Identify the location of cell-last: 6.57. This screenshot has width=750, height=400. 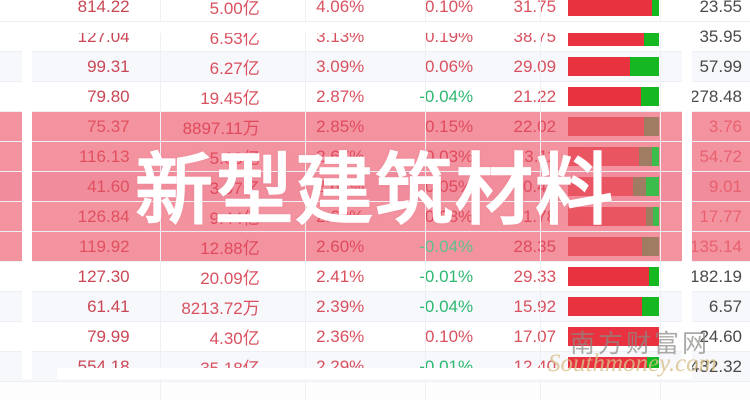
(725, 306).